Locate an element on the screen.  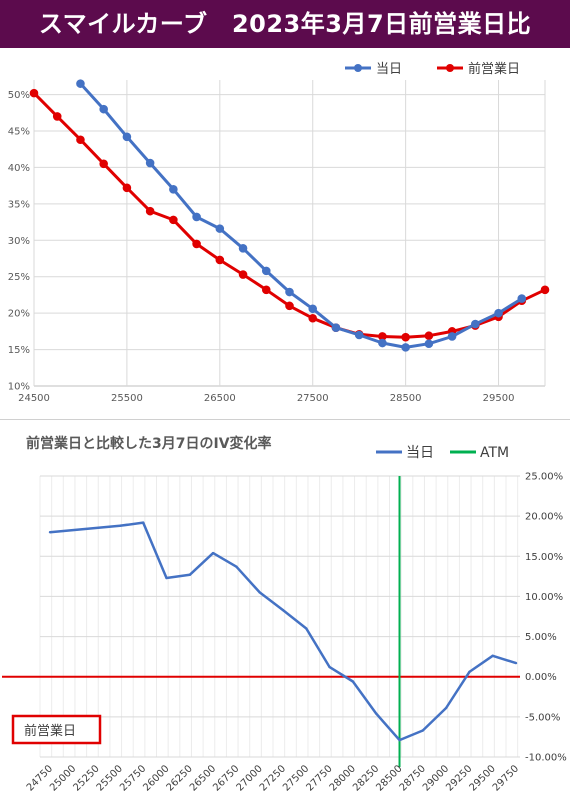
y-tick-label: 20% is located at coordinates (19, 314).